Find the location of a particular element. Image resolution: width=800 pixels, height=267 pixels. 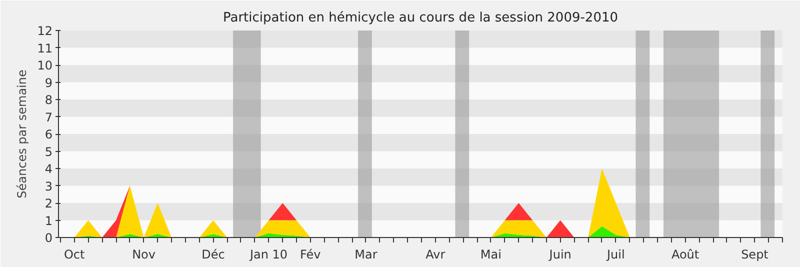

x-tick-label: Sept is located at coordinates (755, 255).